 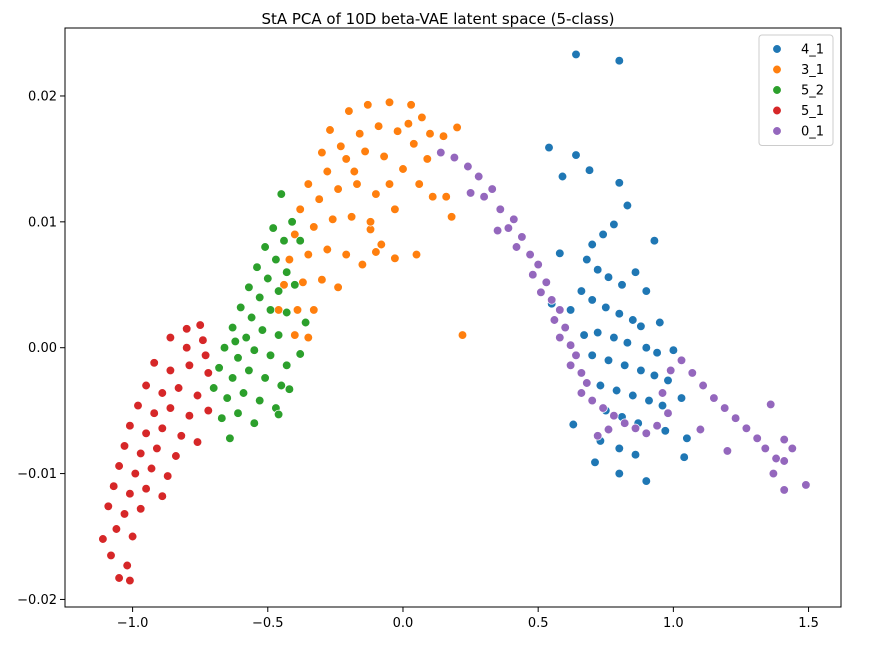 I want to click on y-tick-label: 0.02, so click(x=42, y=96).